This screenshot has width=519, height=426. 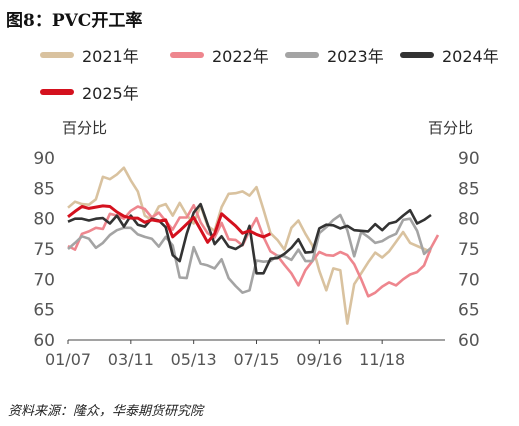 I want to click on left-y-tick-label: 80, so click(x=44, y=220).